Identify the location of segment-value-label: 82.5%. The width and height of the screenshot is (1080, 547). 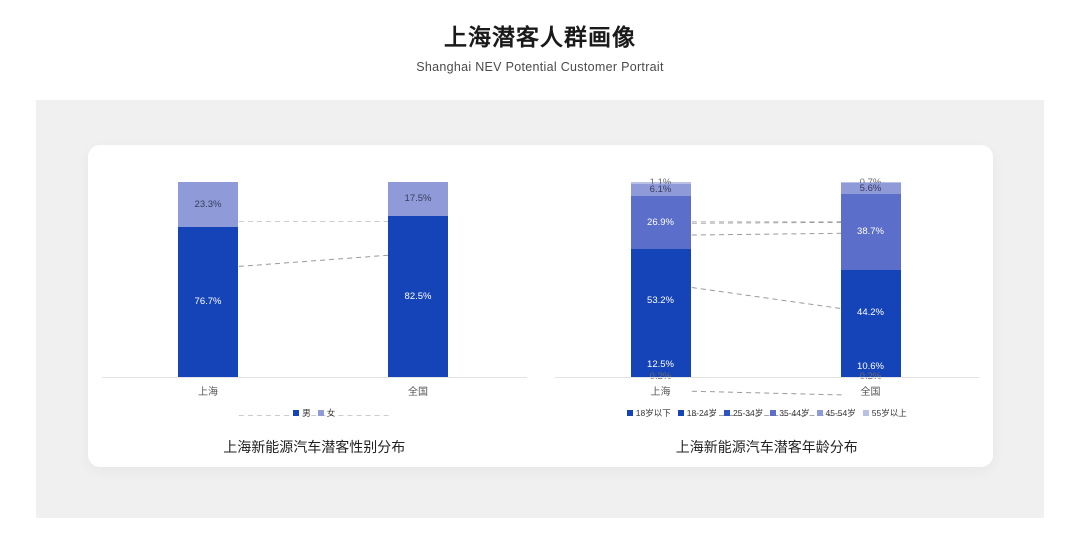
(418, 296).